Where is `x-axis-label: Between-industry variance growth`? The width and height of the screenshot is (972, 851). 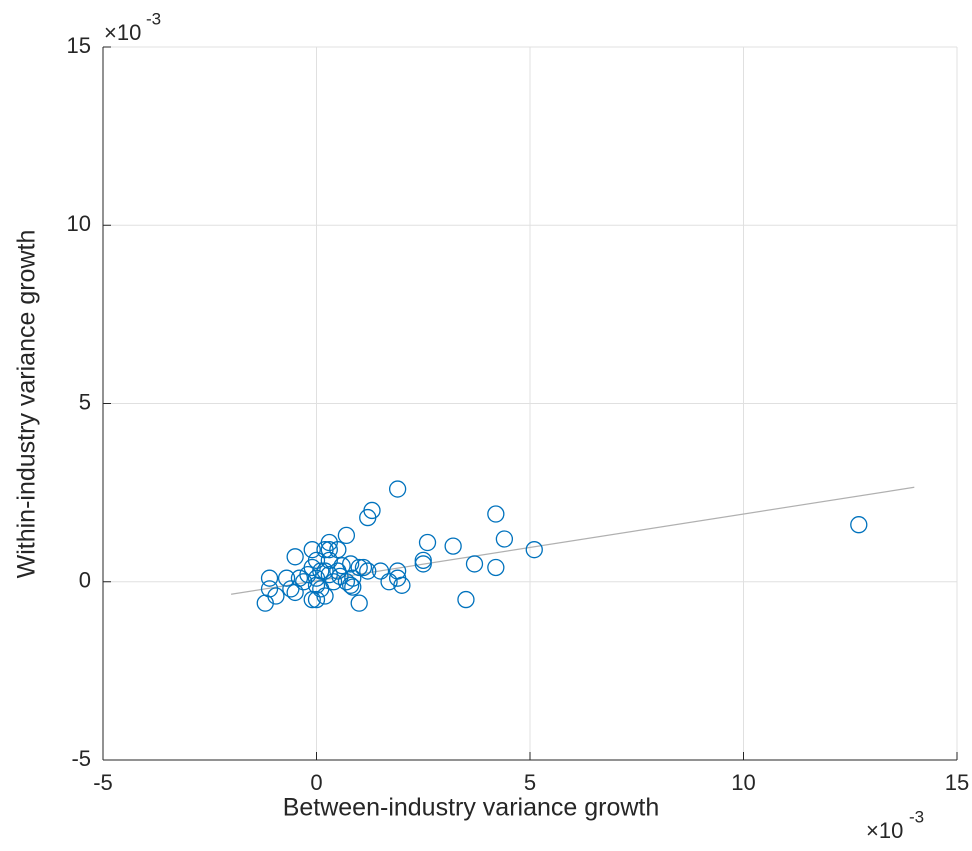 x-axis-label: Between-industry variance growth is located at coordinates (471, 808).